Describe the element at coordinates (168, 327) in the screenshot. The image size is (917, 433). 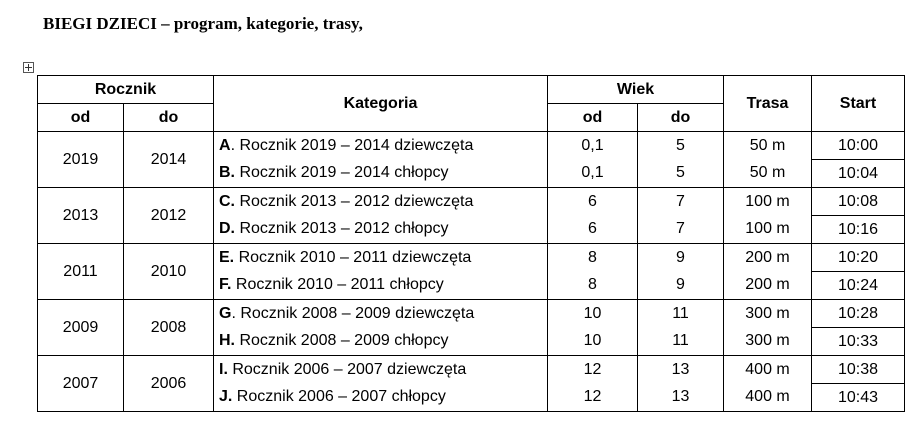
I see `rocznik-do: 2008` at that location.